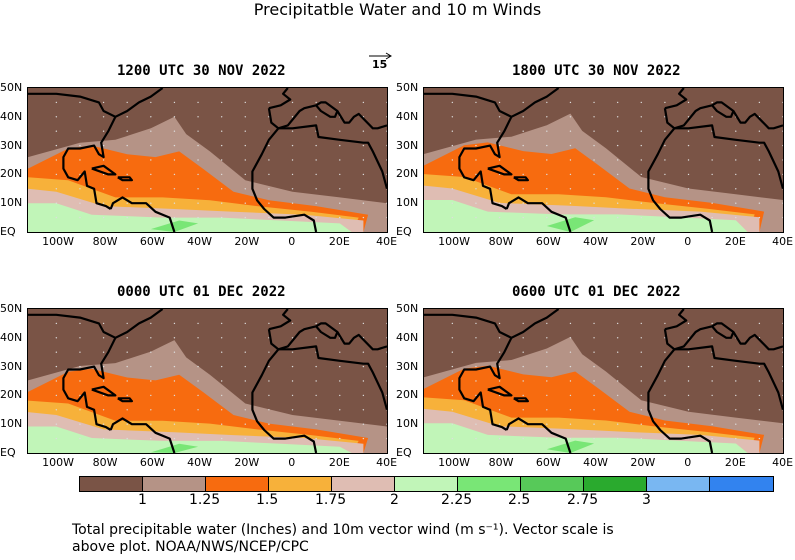 The height and width of the screenshot is (560, 795). Describe the element at coordinates (380, 64) in the screenshot. I see `vector-scale-label: 15` at that location.